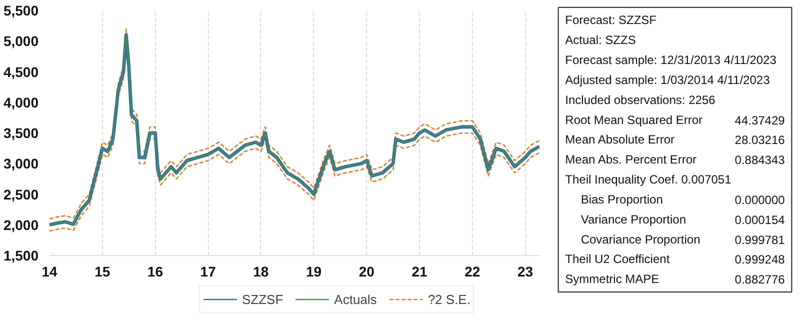 The width and height of the screenshot is (804, 326). What do you see at coordinates (472, 272) in the screenshot?
I see `x-tick-label: 22` at bounding box center [472, 272].